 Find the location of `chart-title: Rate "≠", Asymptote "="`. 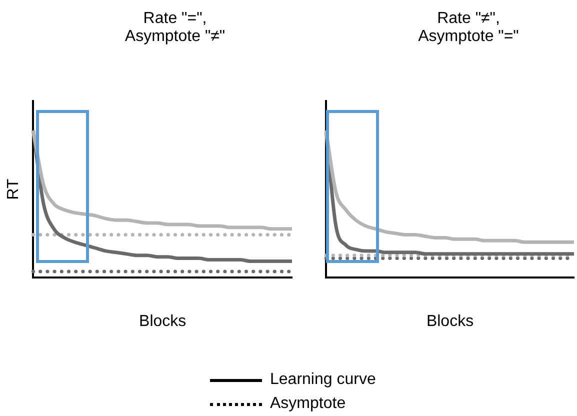

chart-title: Rate "≠", Asymptote "=" is located at coordinates (468, 28).